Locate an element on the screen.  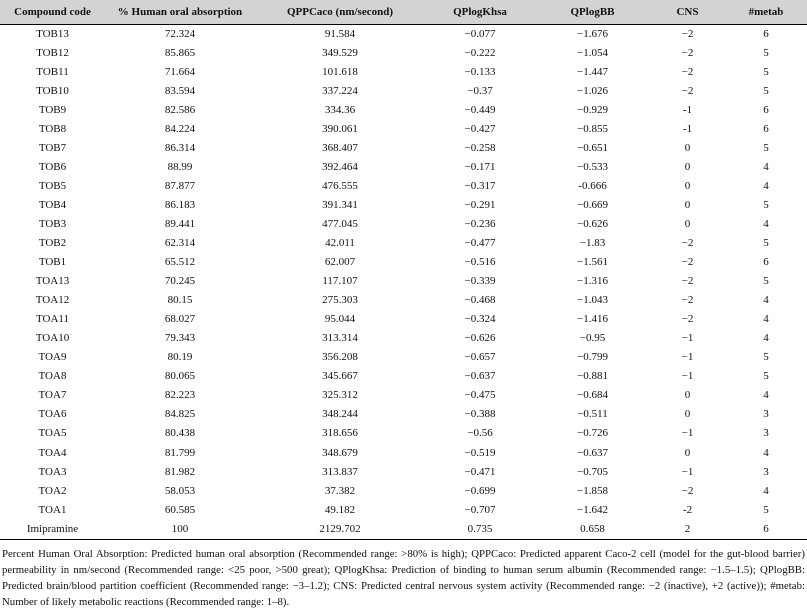
cns-cell: -1 is located at coordinates (687, 109).